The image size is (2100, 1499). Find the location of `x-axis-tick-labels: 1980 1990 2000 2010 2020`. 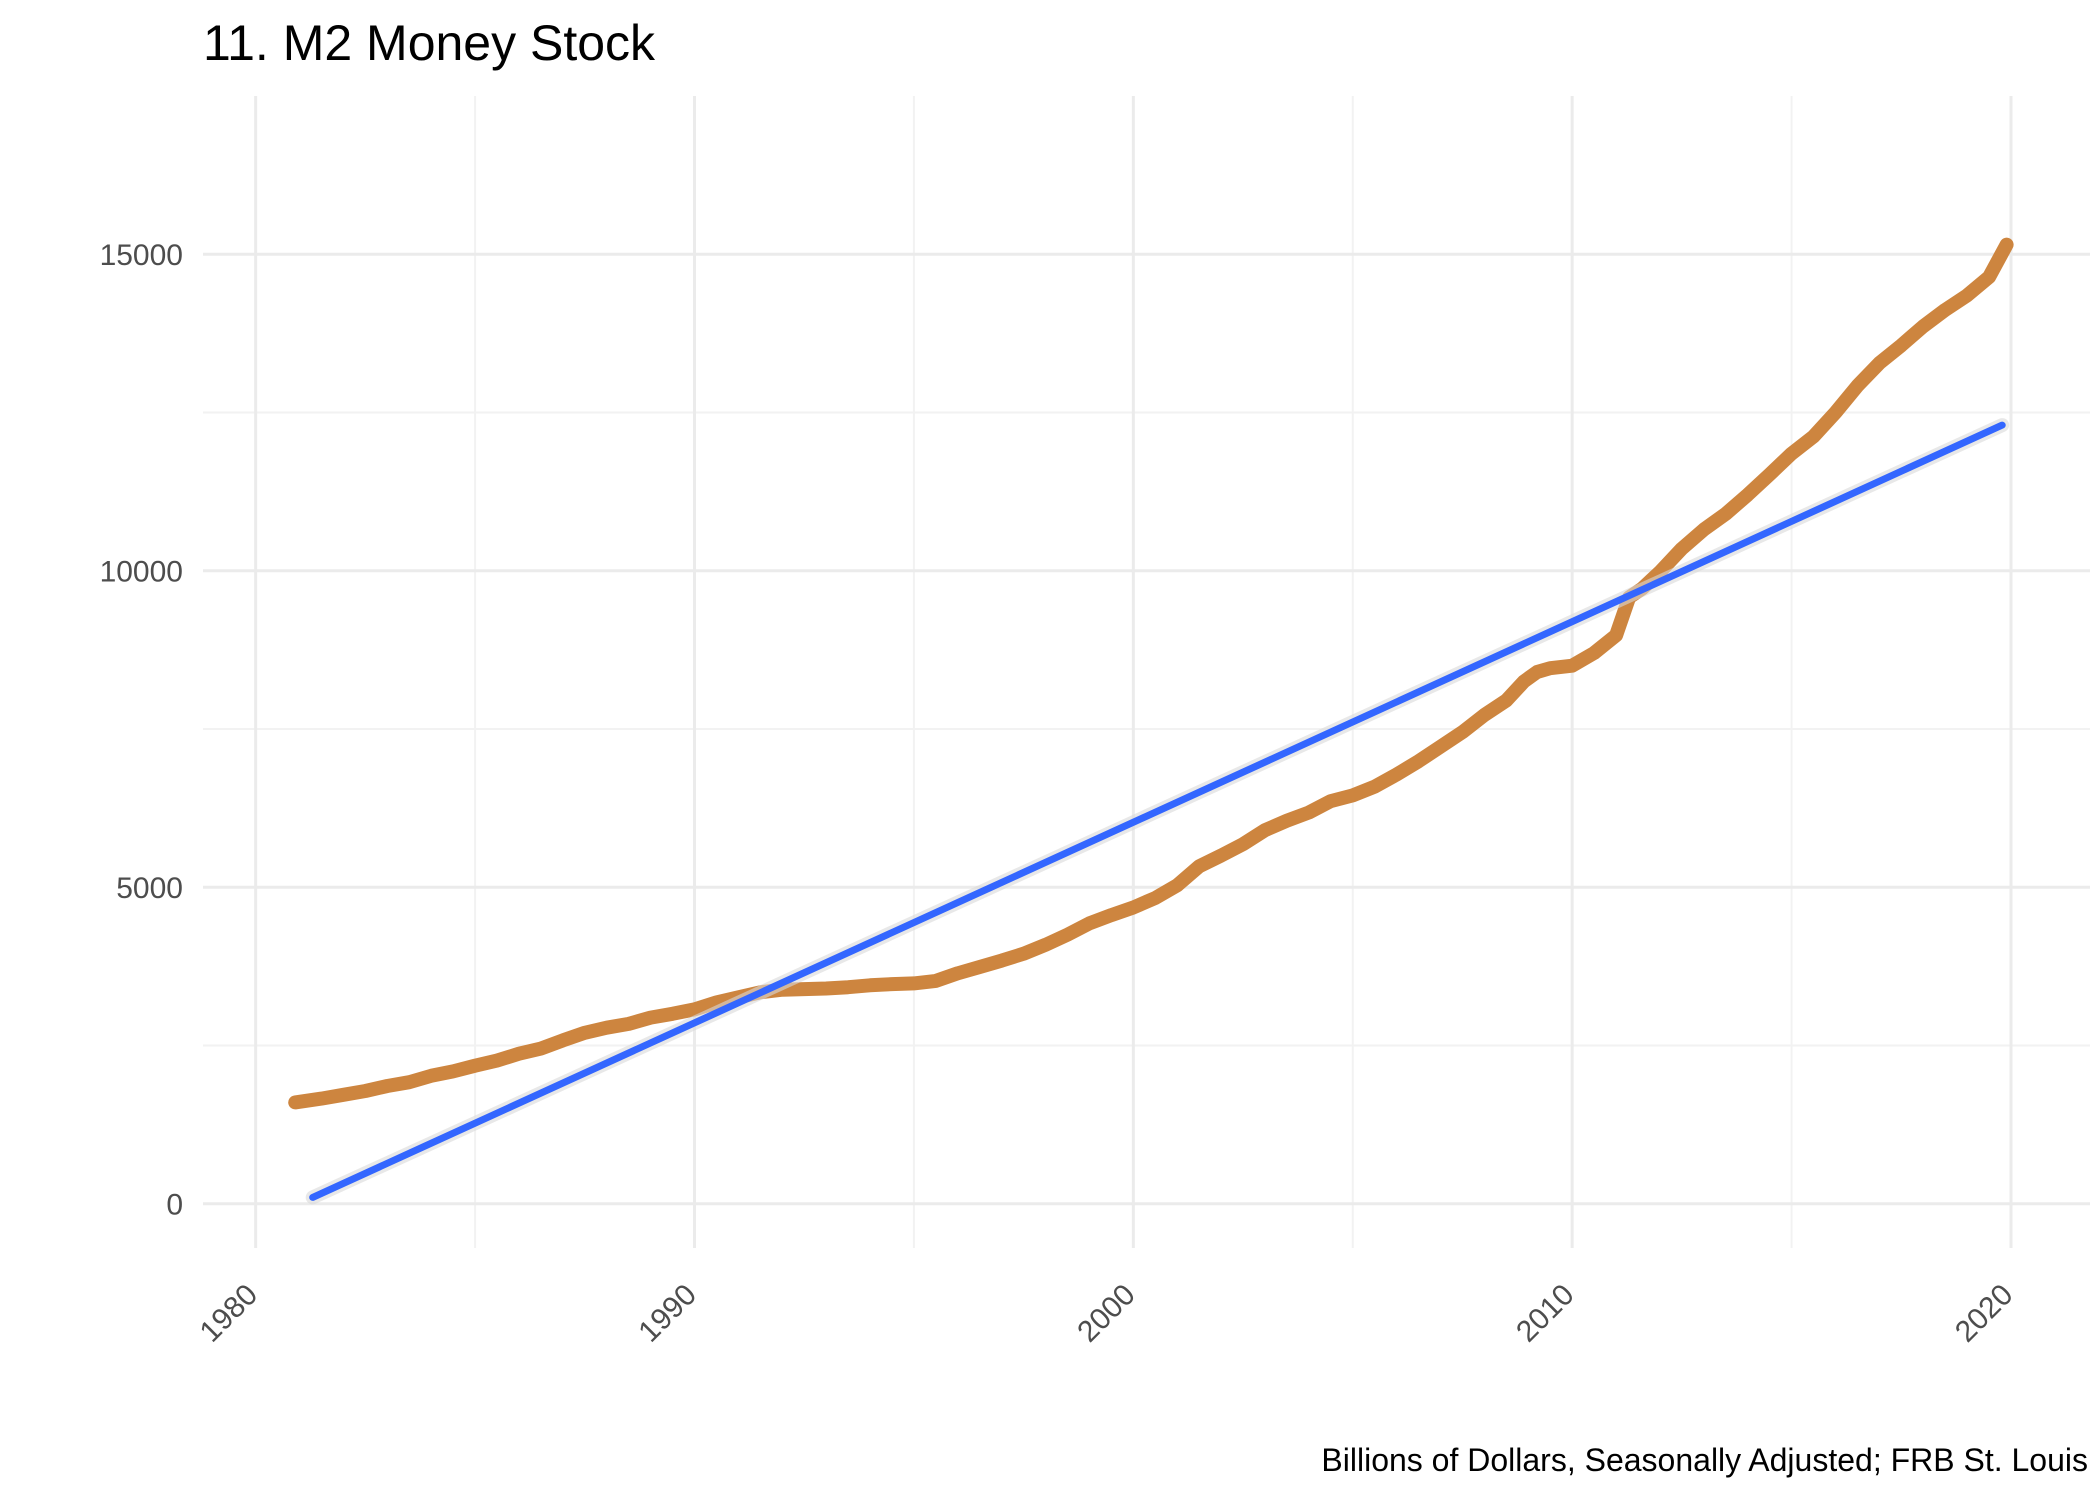

x-axis-tick-labels: 1980 1990 2000 2010 2020 is located at coordinates (1107, 1313).